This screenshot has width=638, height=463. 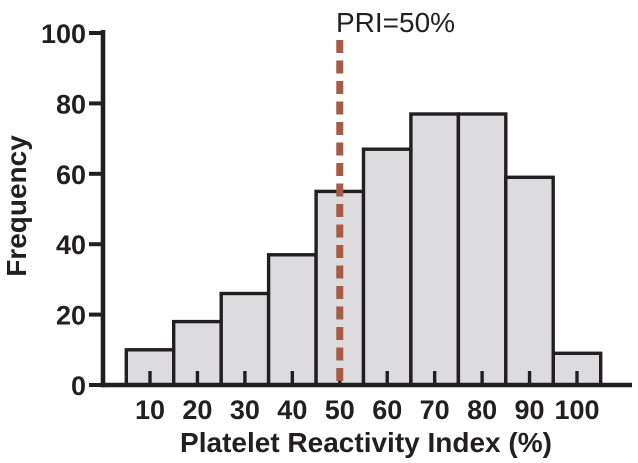 What do you see at coordinates (72, 210) in the screenshot?
I see `y-ticks-layer: 0 20 40 60 80 100` at bounding box center [72, 210].